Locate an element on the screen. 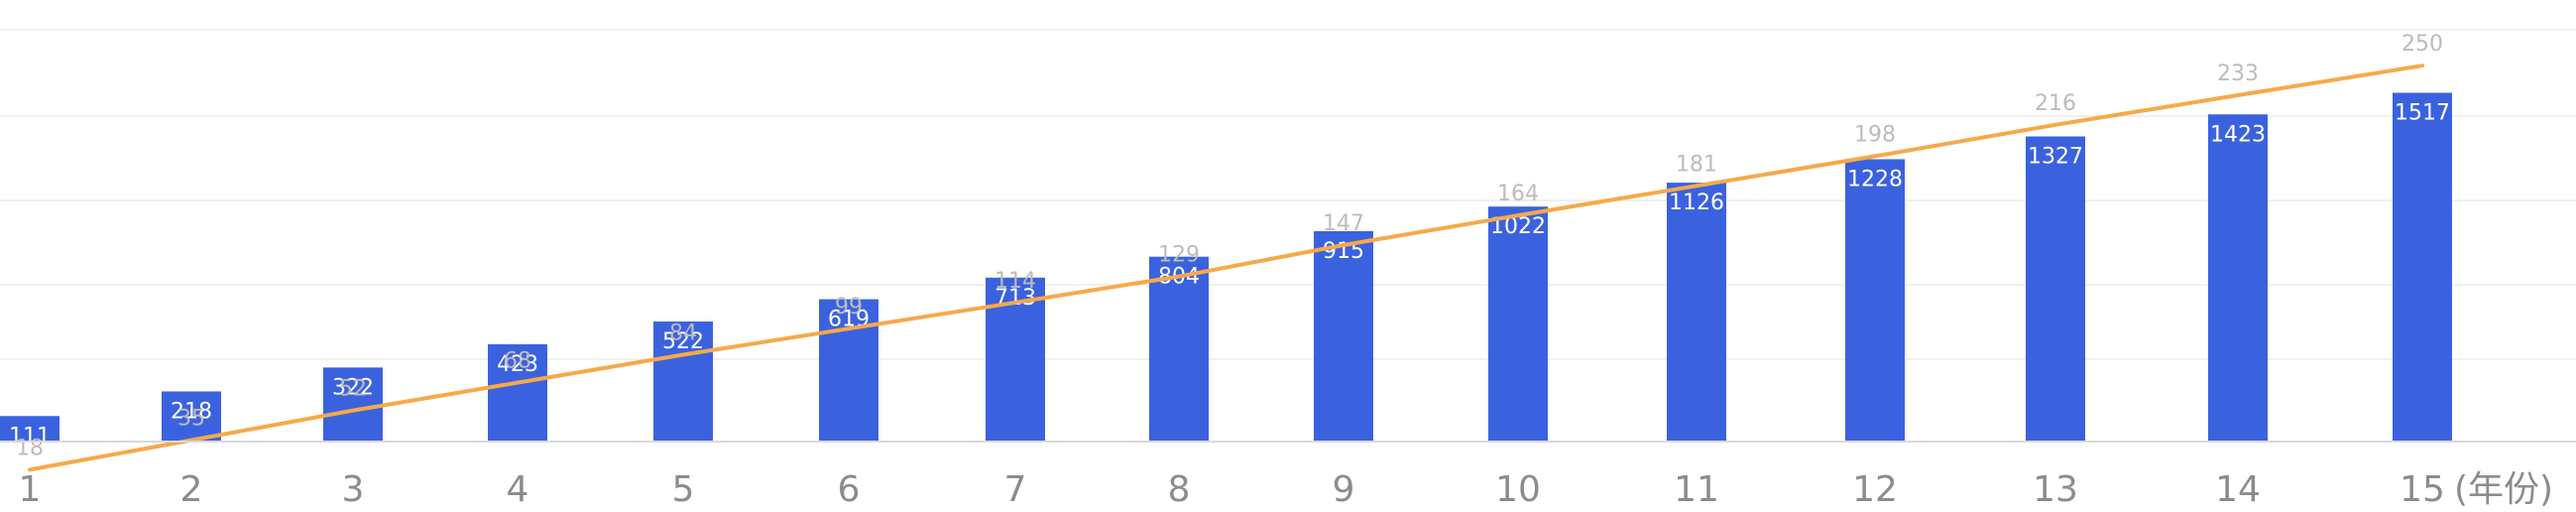 The image size is (2576, 512). line-label-1: 18 is located at coordinates (30, 448).